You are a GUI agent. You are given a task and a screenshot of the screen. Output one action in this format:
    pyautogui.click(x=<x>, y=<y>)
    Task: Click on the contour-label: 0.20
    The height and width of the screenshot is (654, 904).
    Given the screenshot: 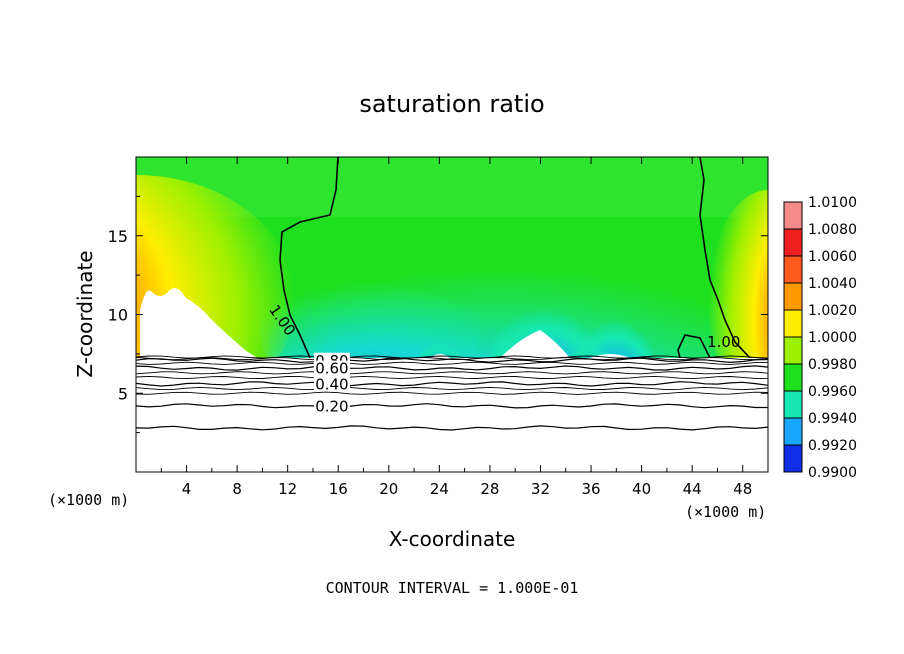 What is the action you would take?
    pyautogui.click(x=331, y=406)
    